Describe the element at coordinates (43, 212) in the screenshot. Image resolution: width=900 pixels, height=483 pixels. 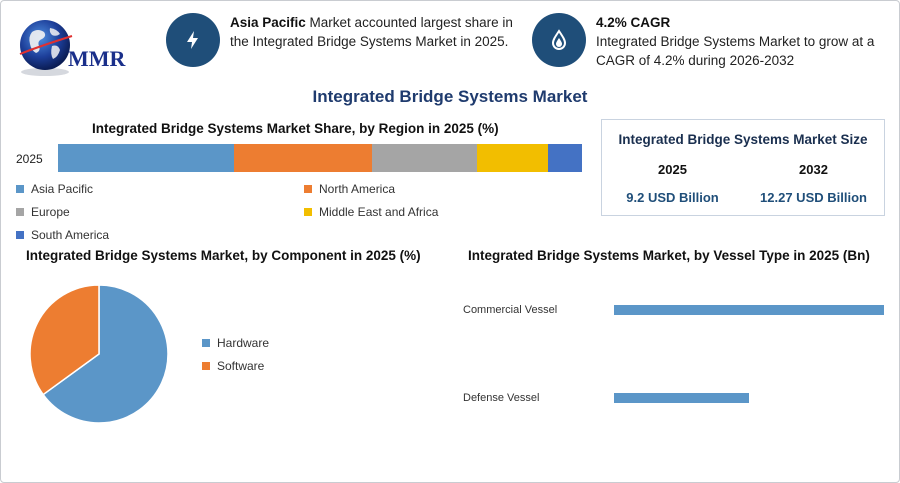
I see `legend-europe: Europe` at that location.